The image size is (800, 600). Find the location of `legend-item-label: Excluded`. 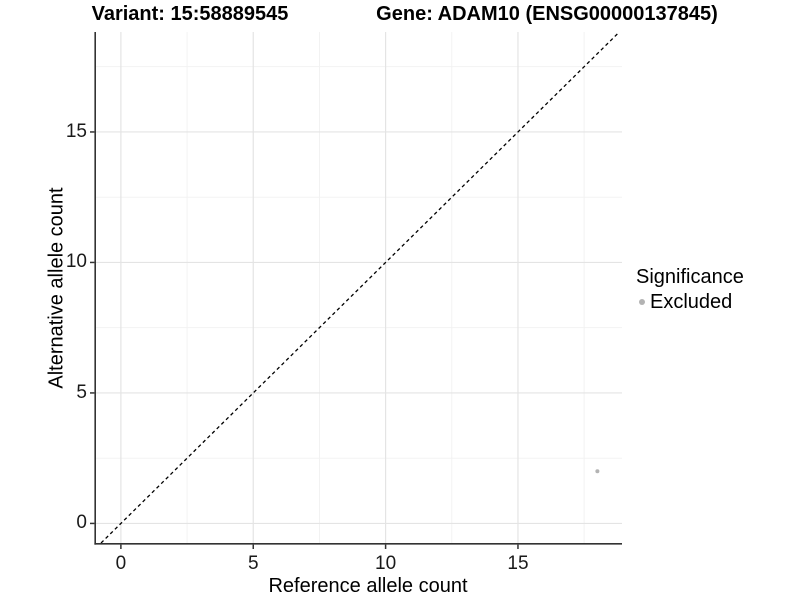

legend-item-label: Excluded is located at coordinates (691, 302).